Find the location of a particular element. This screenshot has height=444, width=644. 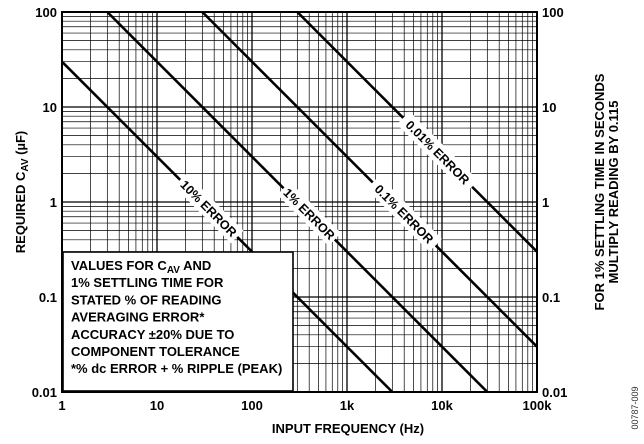

y2-tick-label-4: 0.01 is located at coordinates (554, 392).